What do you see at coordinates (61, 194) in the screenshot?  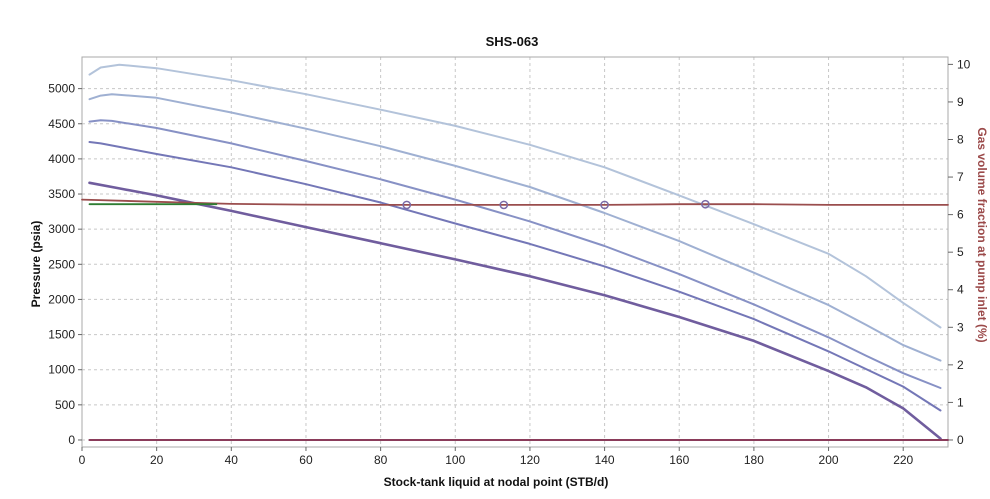 I see `y-tick-label: 3500` at bounding box center [61, 194].